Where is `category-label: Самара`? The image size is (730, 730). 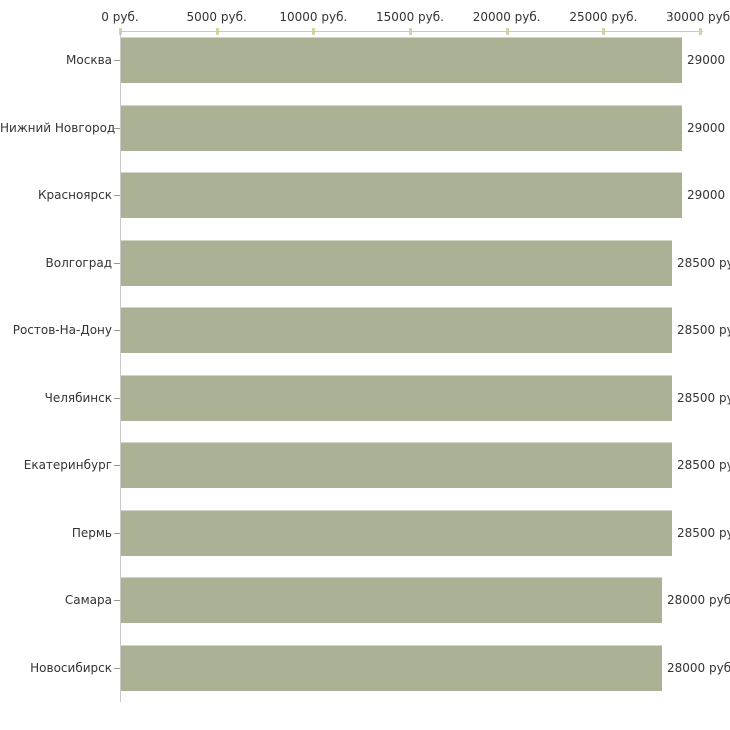
category-label: Самара is located at coordinates (88, 600).